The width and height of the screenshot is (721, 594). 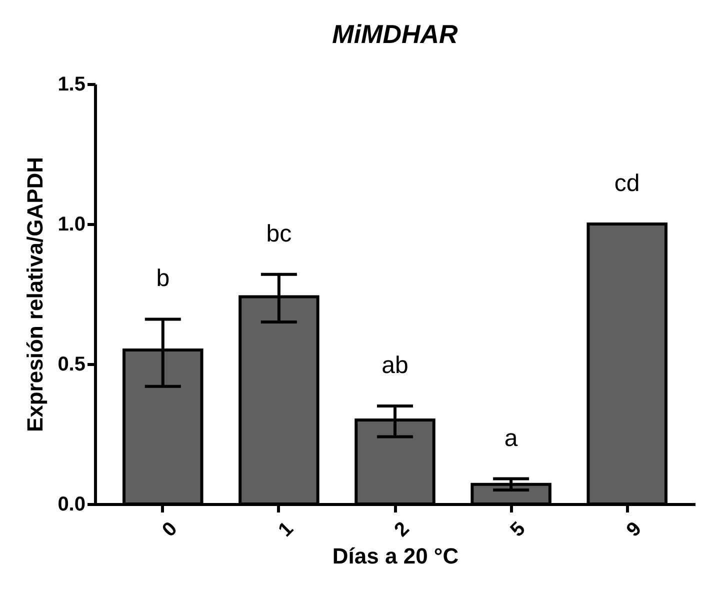 I want to click on x-tick-label: 1, so click(x=286, y=530).